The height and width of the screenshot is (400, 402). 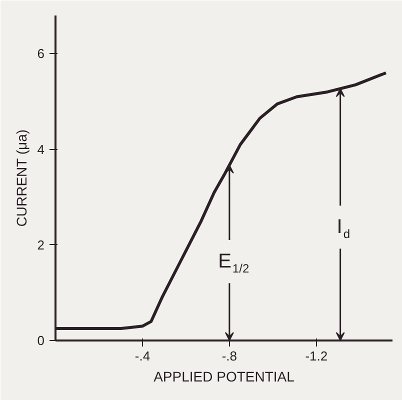 What do you see at coordinates (224, 376) in the screenshot?
I see `x-axis-title: APPLIED POTENTIAL` at bounding box center [224, 376].